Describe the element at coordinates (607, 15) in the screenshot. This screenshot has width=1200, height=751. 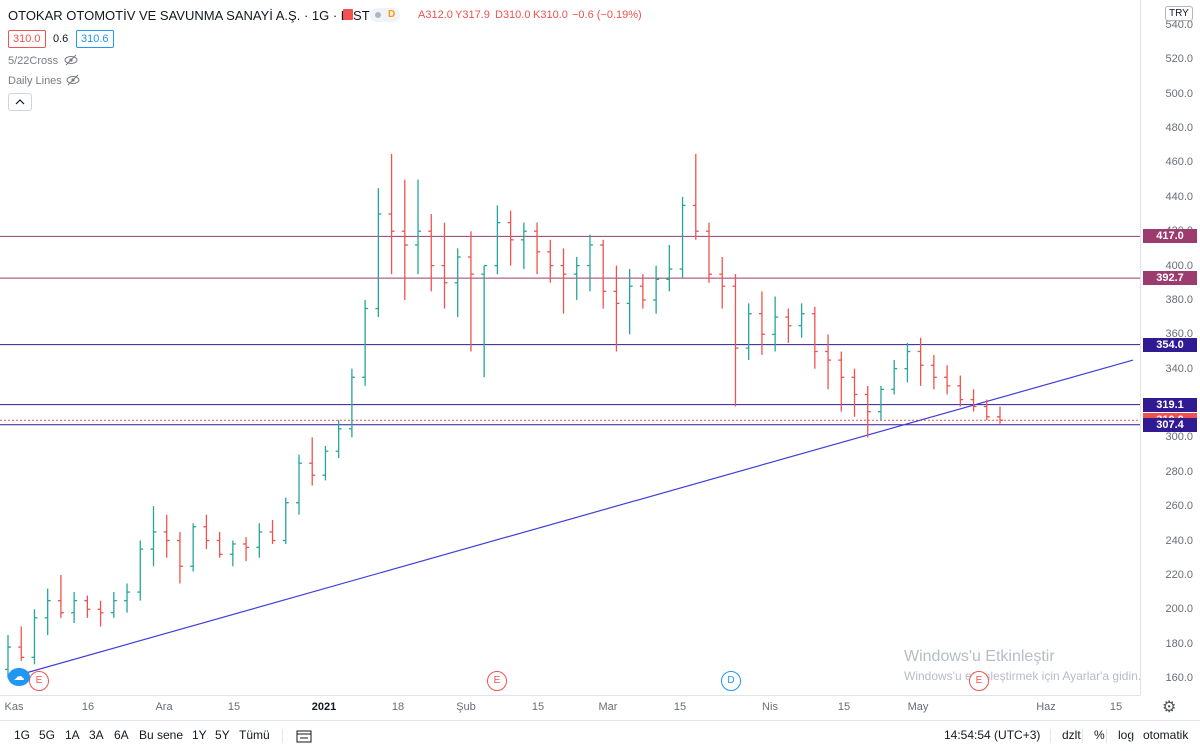
I see `ohlc-change: −0.6 (−0.19%)` at that location.